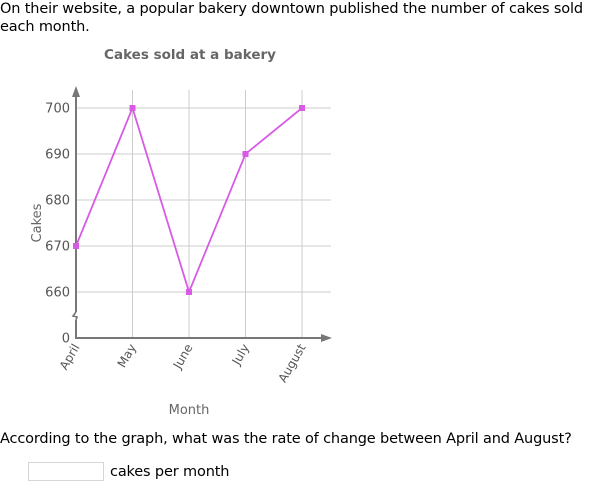 Image resolution: width=600 pixels, height=483 pixels. What do you see at coordinates (57, 224) in the screenshot?
I see `y-tick-labels: 0 660 670 680 690 700` at bounding box center [57, 224].